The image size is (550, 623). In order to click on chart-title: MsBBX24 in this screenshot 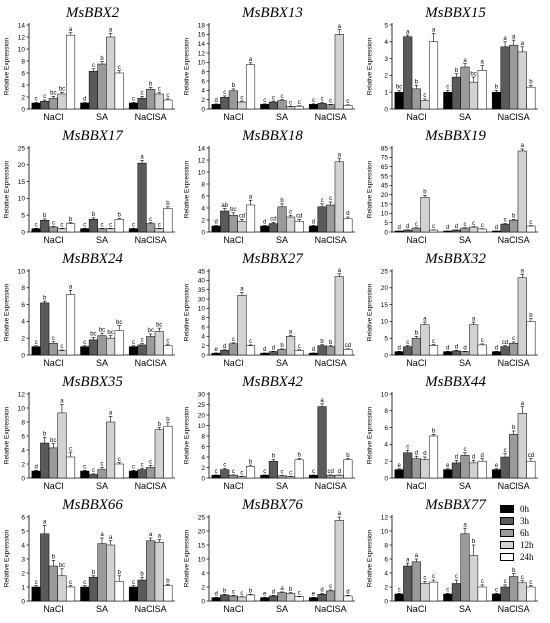, I will do `click(92, 259)`.